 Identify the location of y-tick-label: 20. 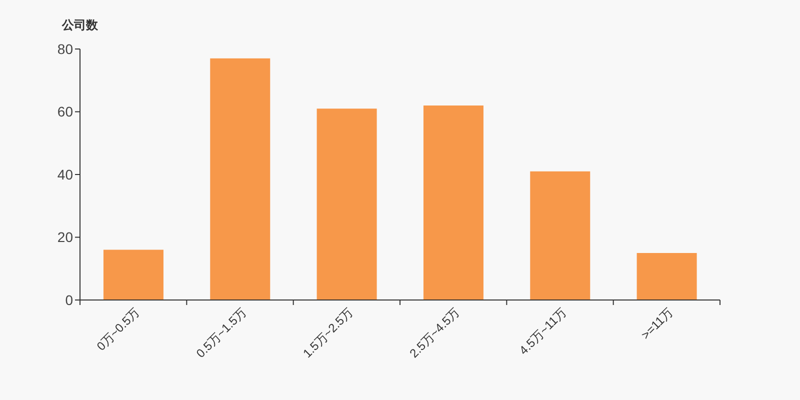
(65, 237).